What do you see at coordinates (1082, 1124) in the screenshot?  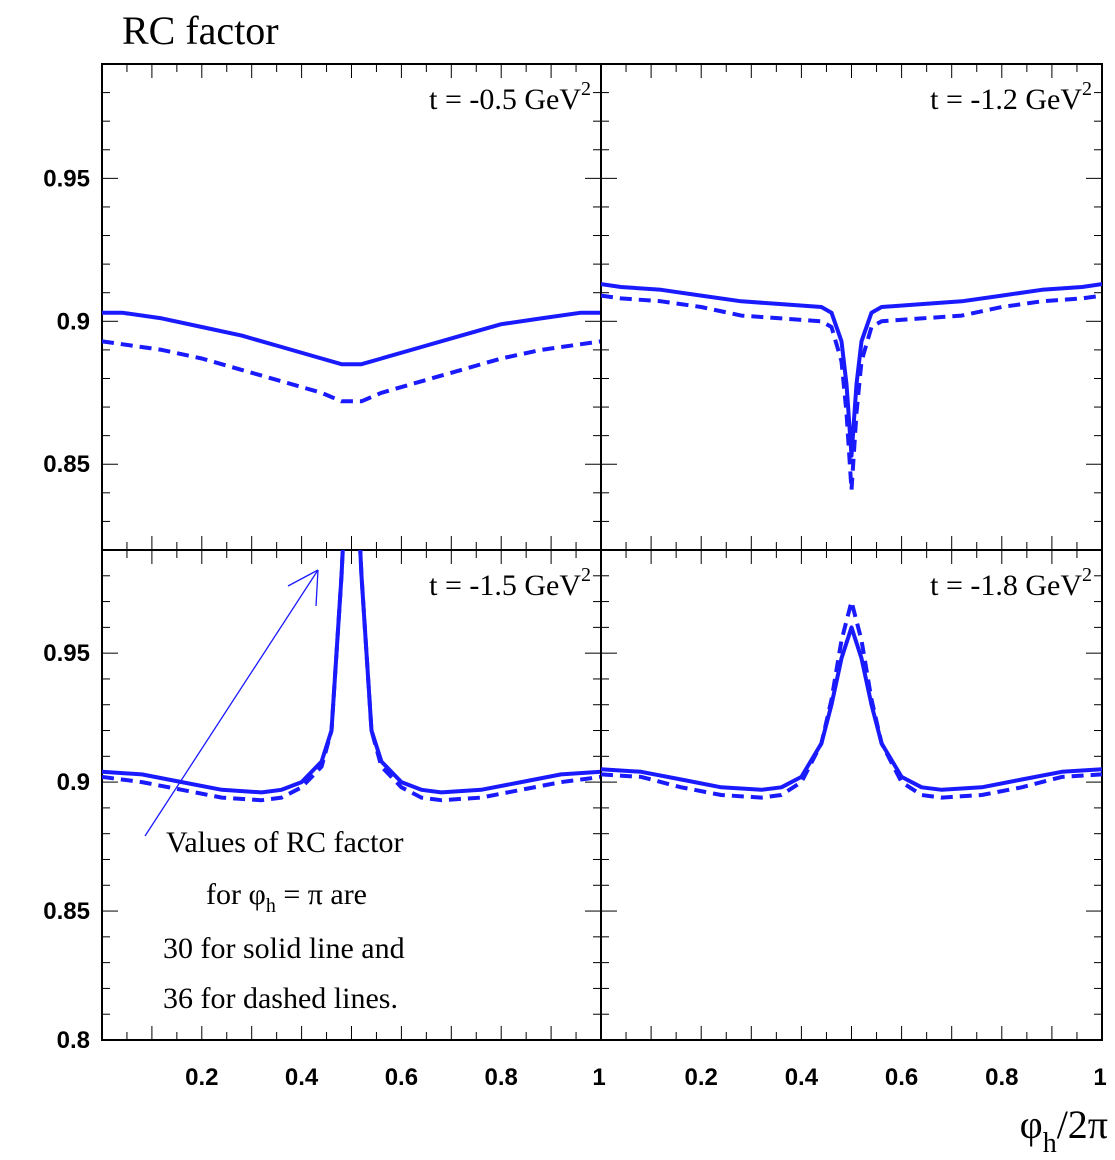 I see `x-axis-label-tail: /2π` at bounding box center [1082, 1124].